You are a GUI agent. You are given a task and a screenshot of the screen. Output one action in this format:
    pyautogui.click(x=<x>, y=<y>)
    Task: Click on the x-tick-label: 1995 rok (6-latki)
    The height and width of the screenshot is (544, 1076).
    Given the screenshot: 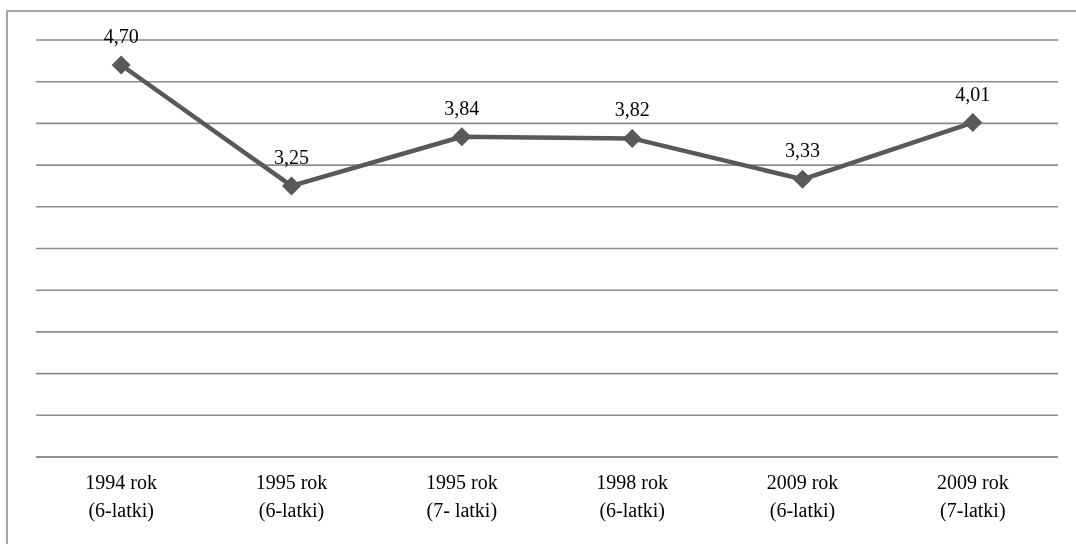 What is the action you would take?
    pyautogui.click(x=291, y=496)
    